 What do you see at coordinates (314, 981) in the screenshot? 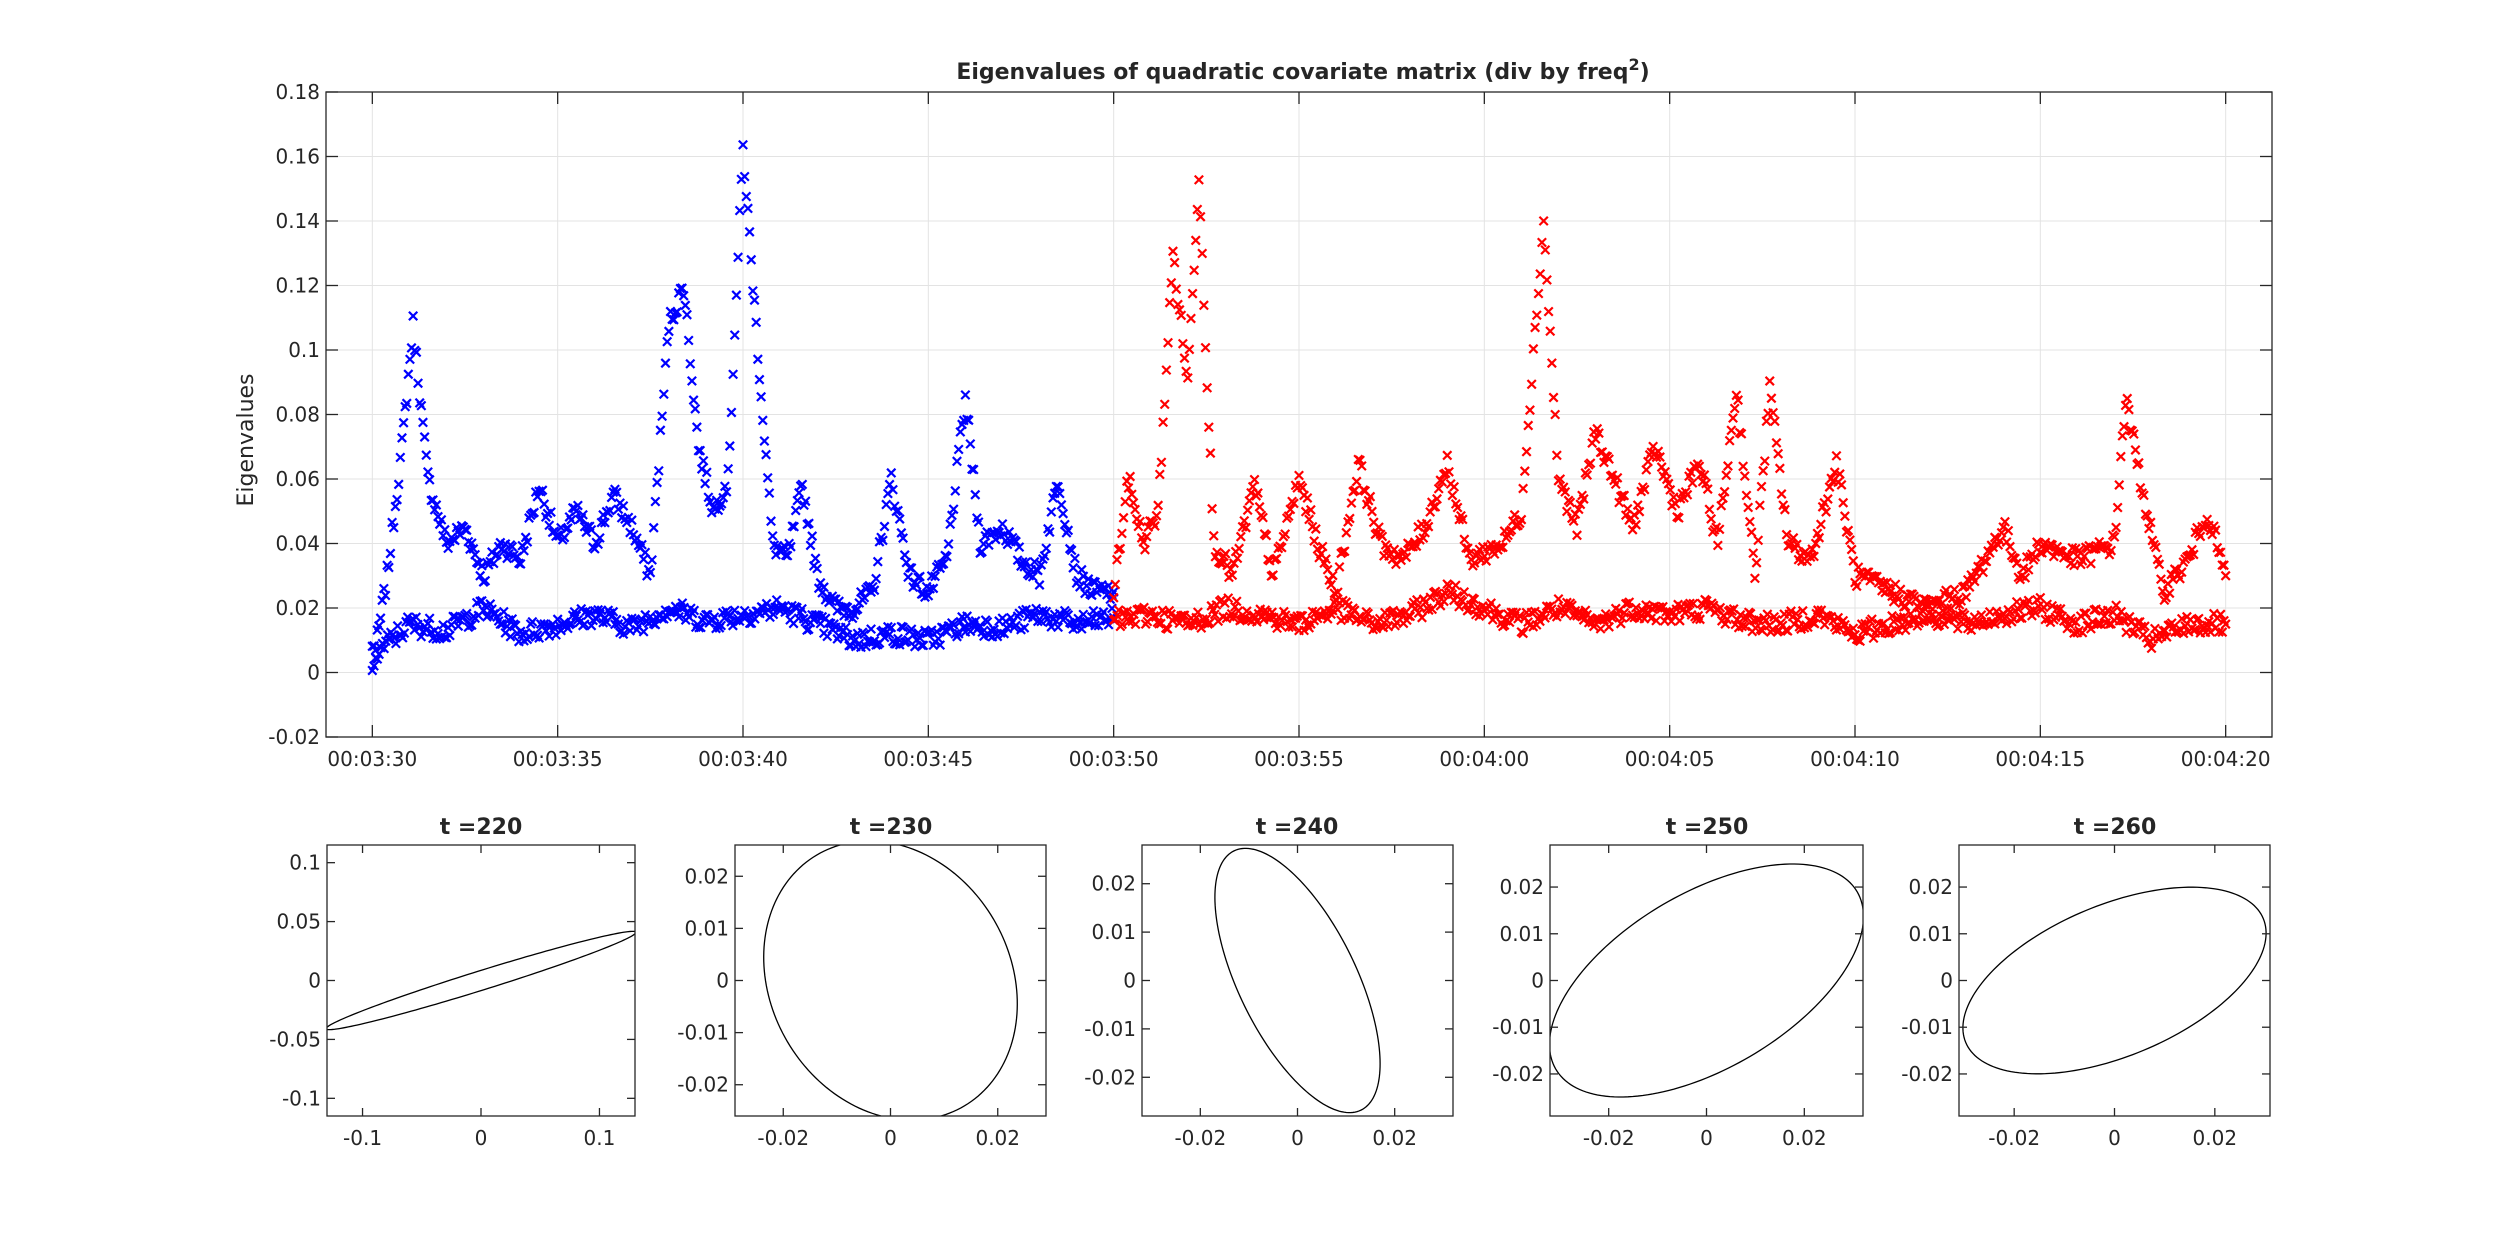
I see `subplot-y-tick-label: 0` at bounding box center [314, 981].